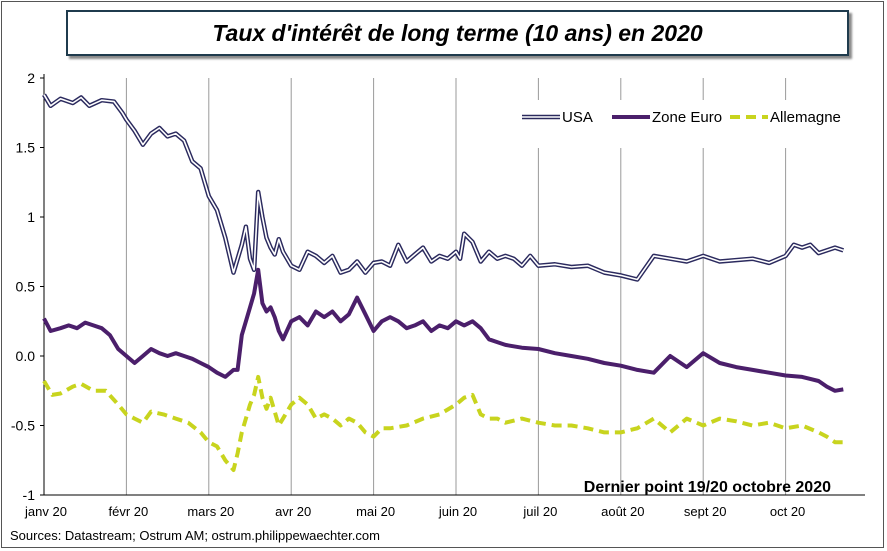 The height and width of the screenshot is (551, 887). Describe the element at coordinates (577, 117) in the screenshot. I see `legend-label: USA` at that location.